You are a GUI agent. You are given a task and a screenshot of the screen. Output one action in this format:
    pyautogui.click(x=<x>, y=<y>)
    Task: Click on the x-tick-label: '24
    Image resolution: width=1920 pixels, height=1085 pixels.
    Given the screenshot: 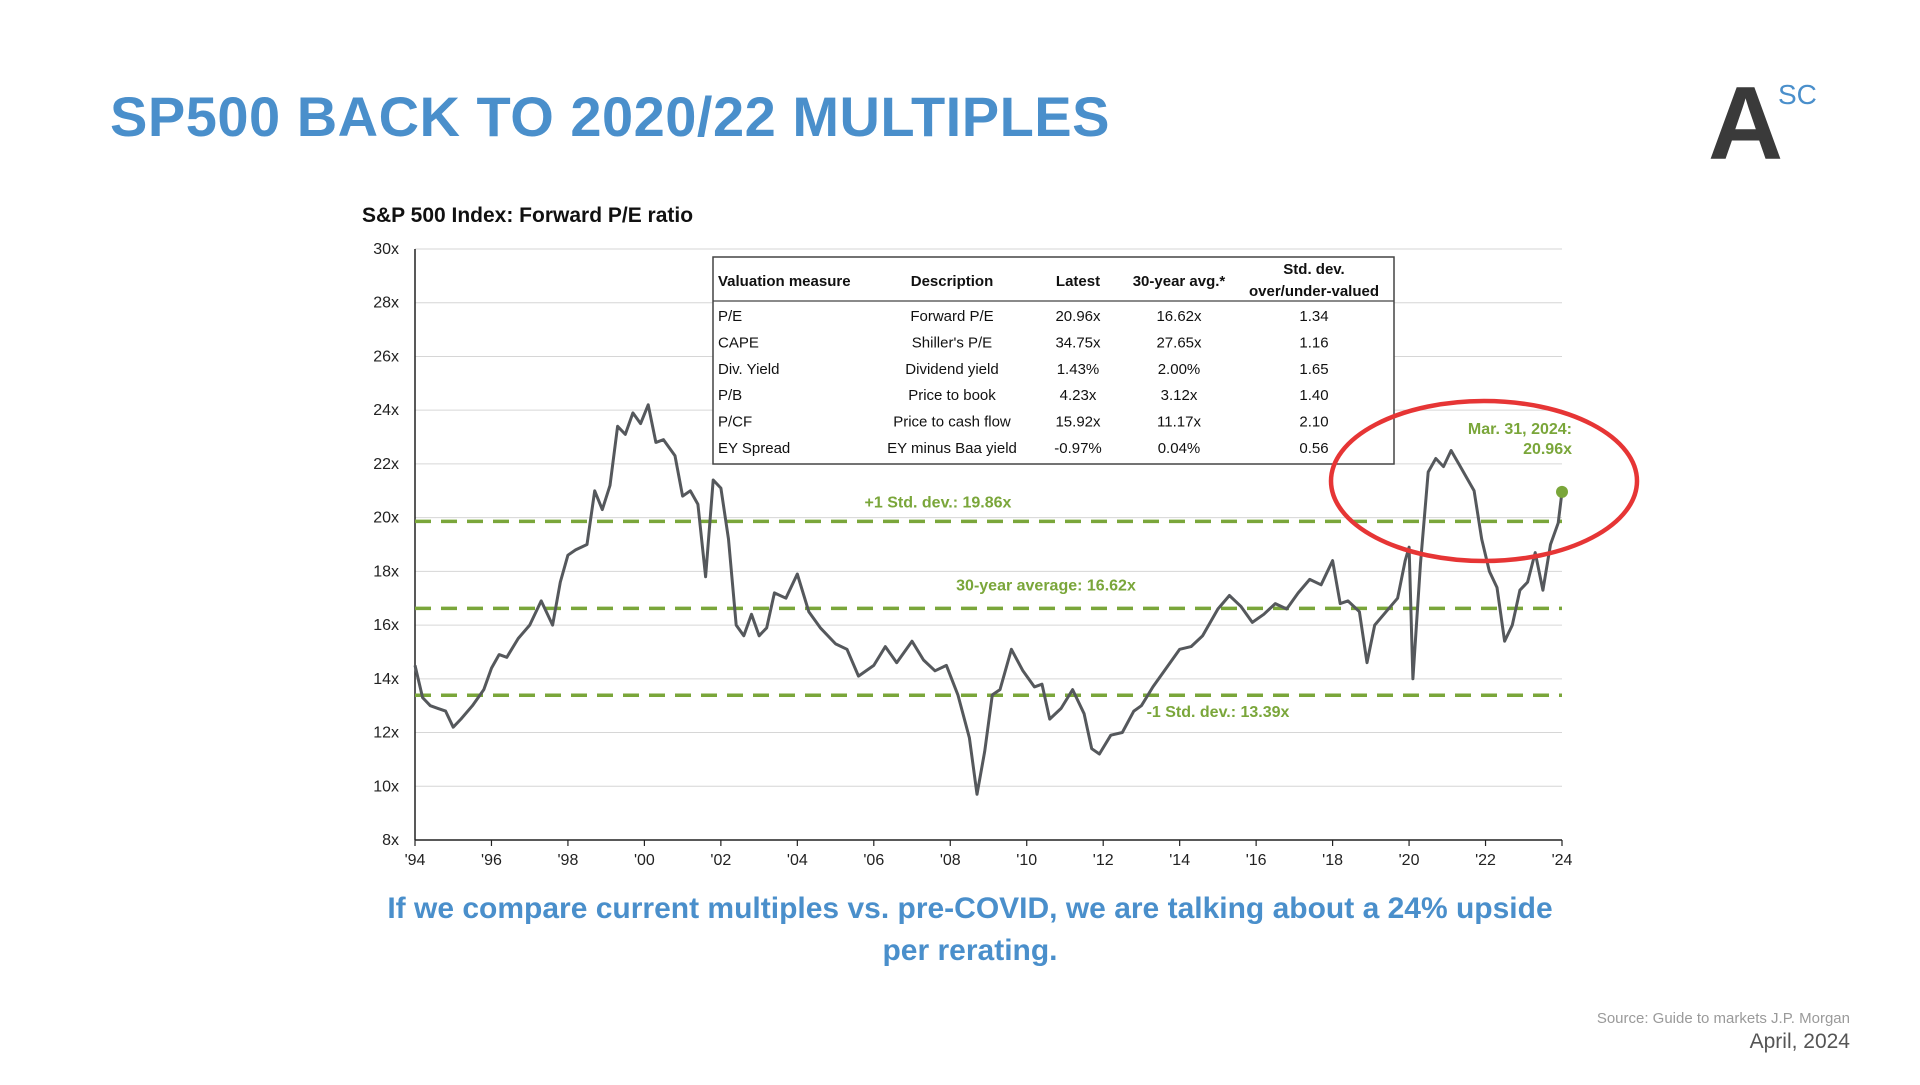 What is the action you would take?
    pyautogui.click(x=1562, y=860)
    